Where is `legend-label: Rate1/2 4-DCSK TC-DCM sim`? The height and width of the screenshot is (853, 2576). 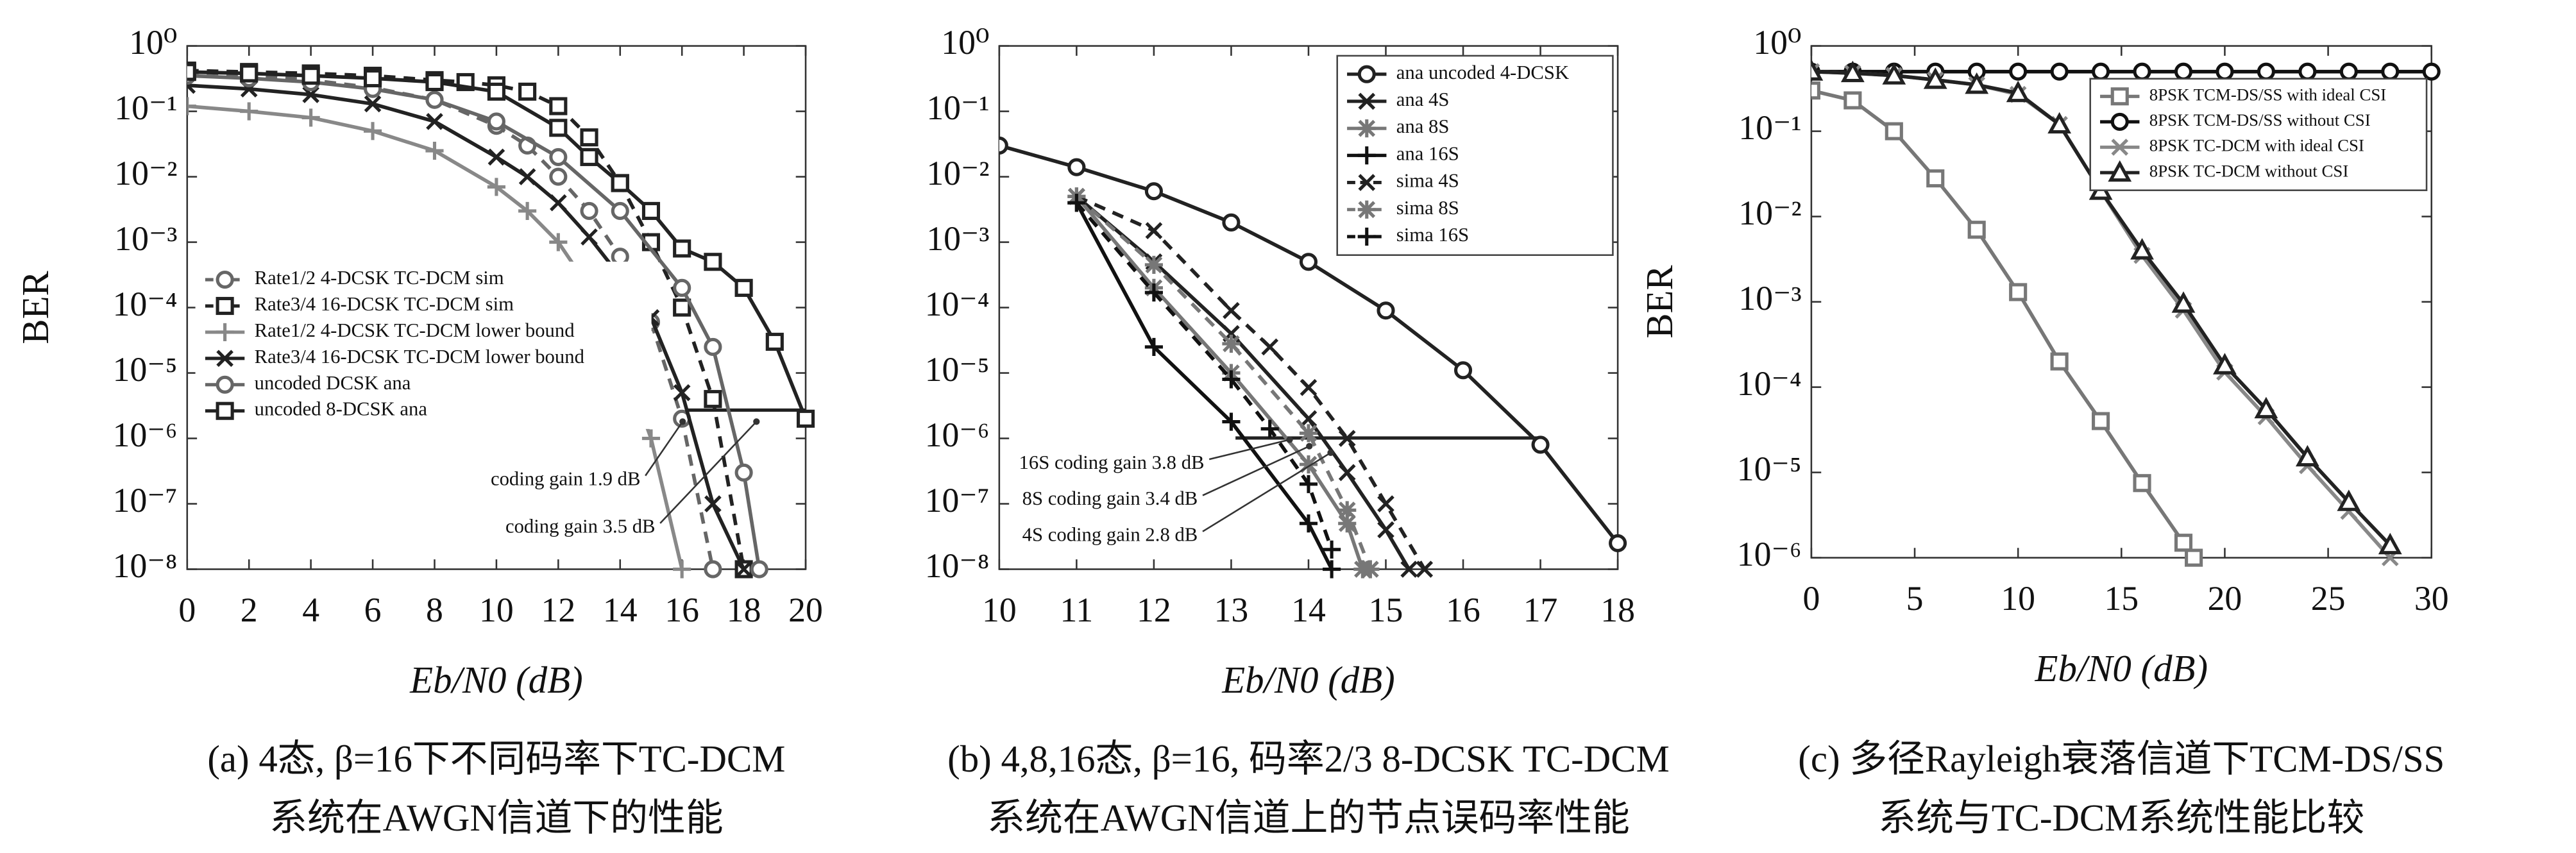
legend-label: Rate1/2 4-DCSK TC-DCM sim is located at coordinates (379, 278).